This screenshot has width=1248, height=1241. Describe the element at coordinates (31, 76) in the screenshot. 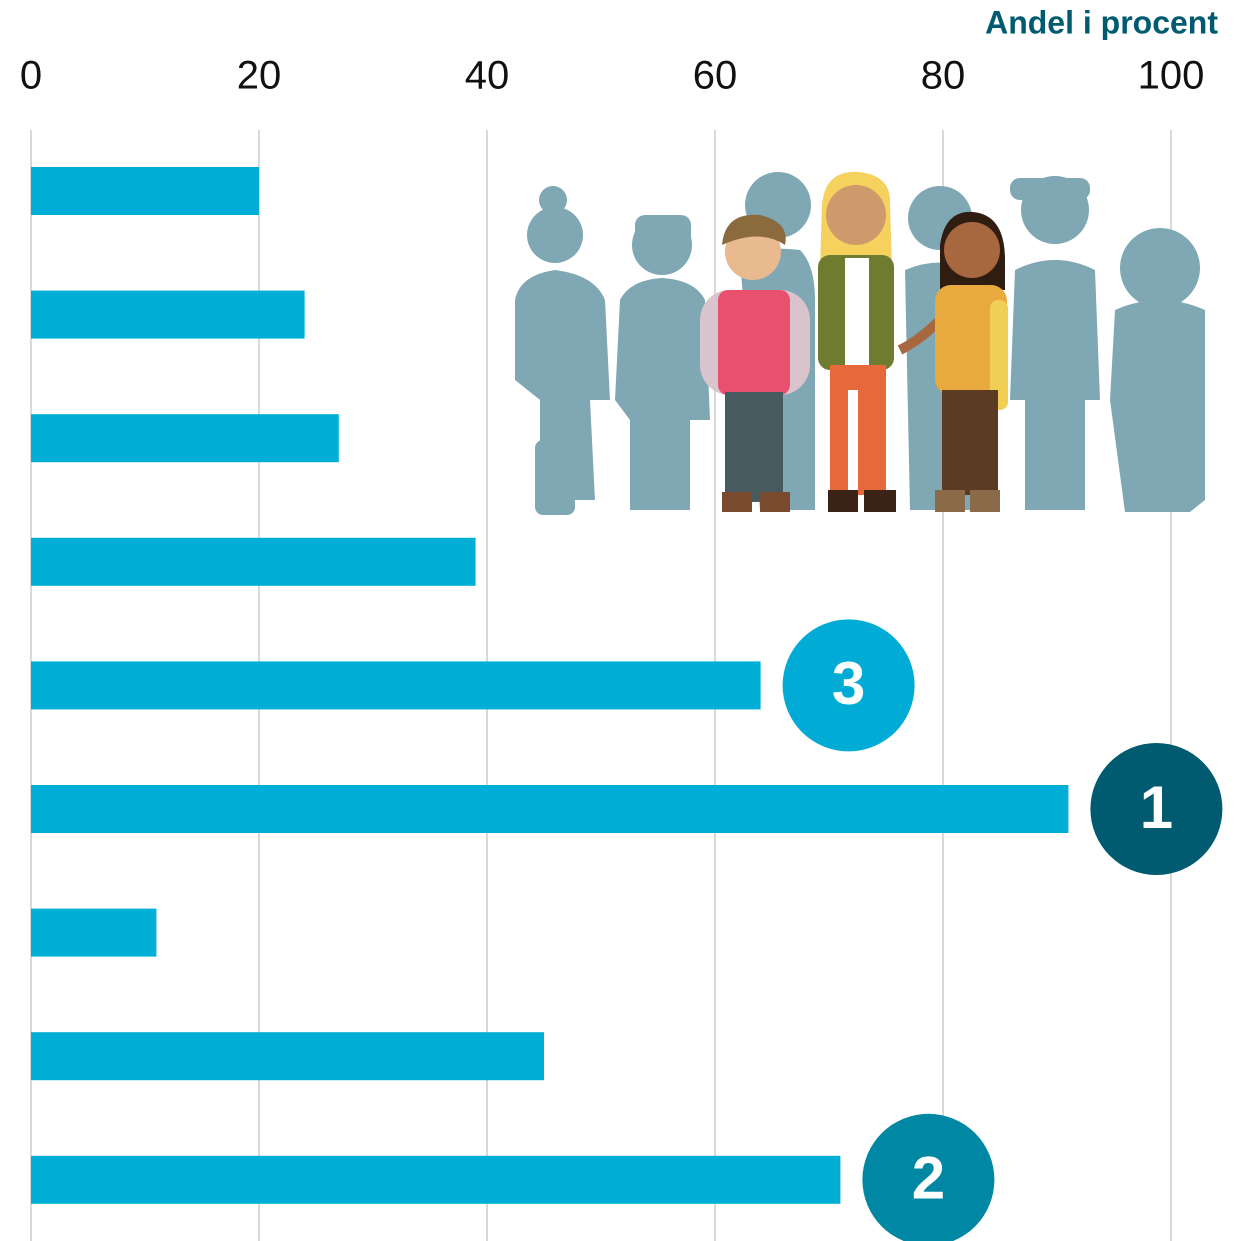

I see `x-tick-label: 0` at that location.